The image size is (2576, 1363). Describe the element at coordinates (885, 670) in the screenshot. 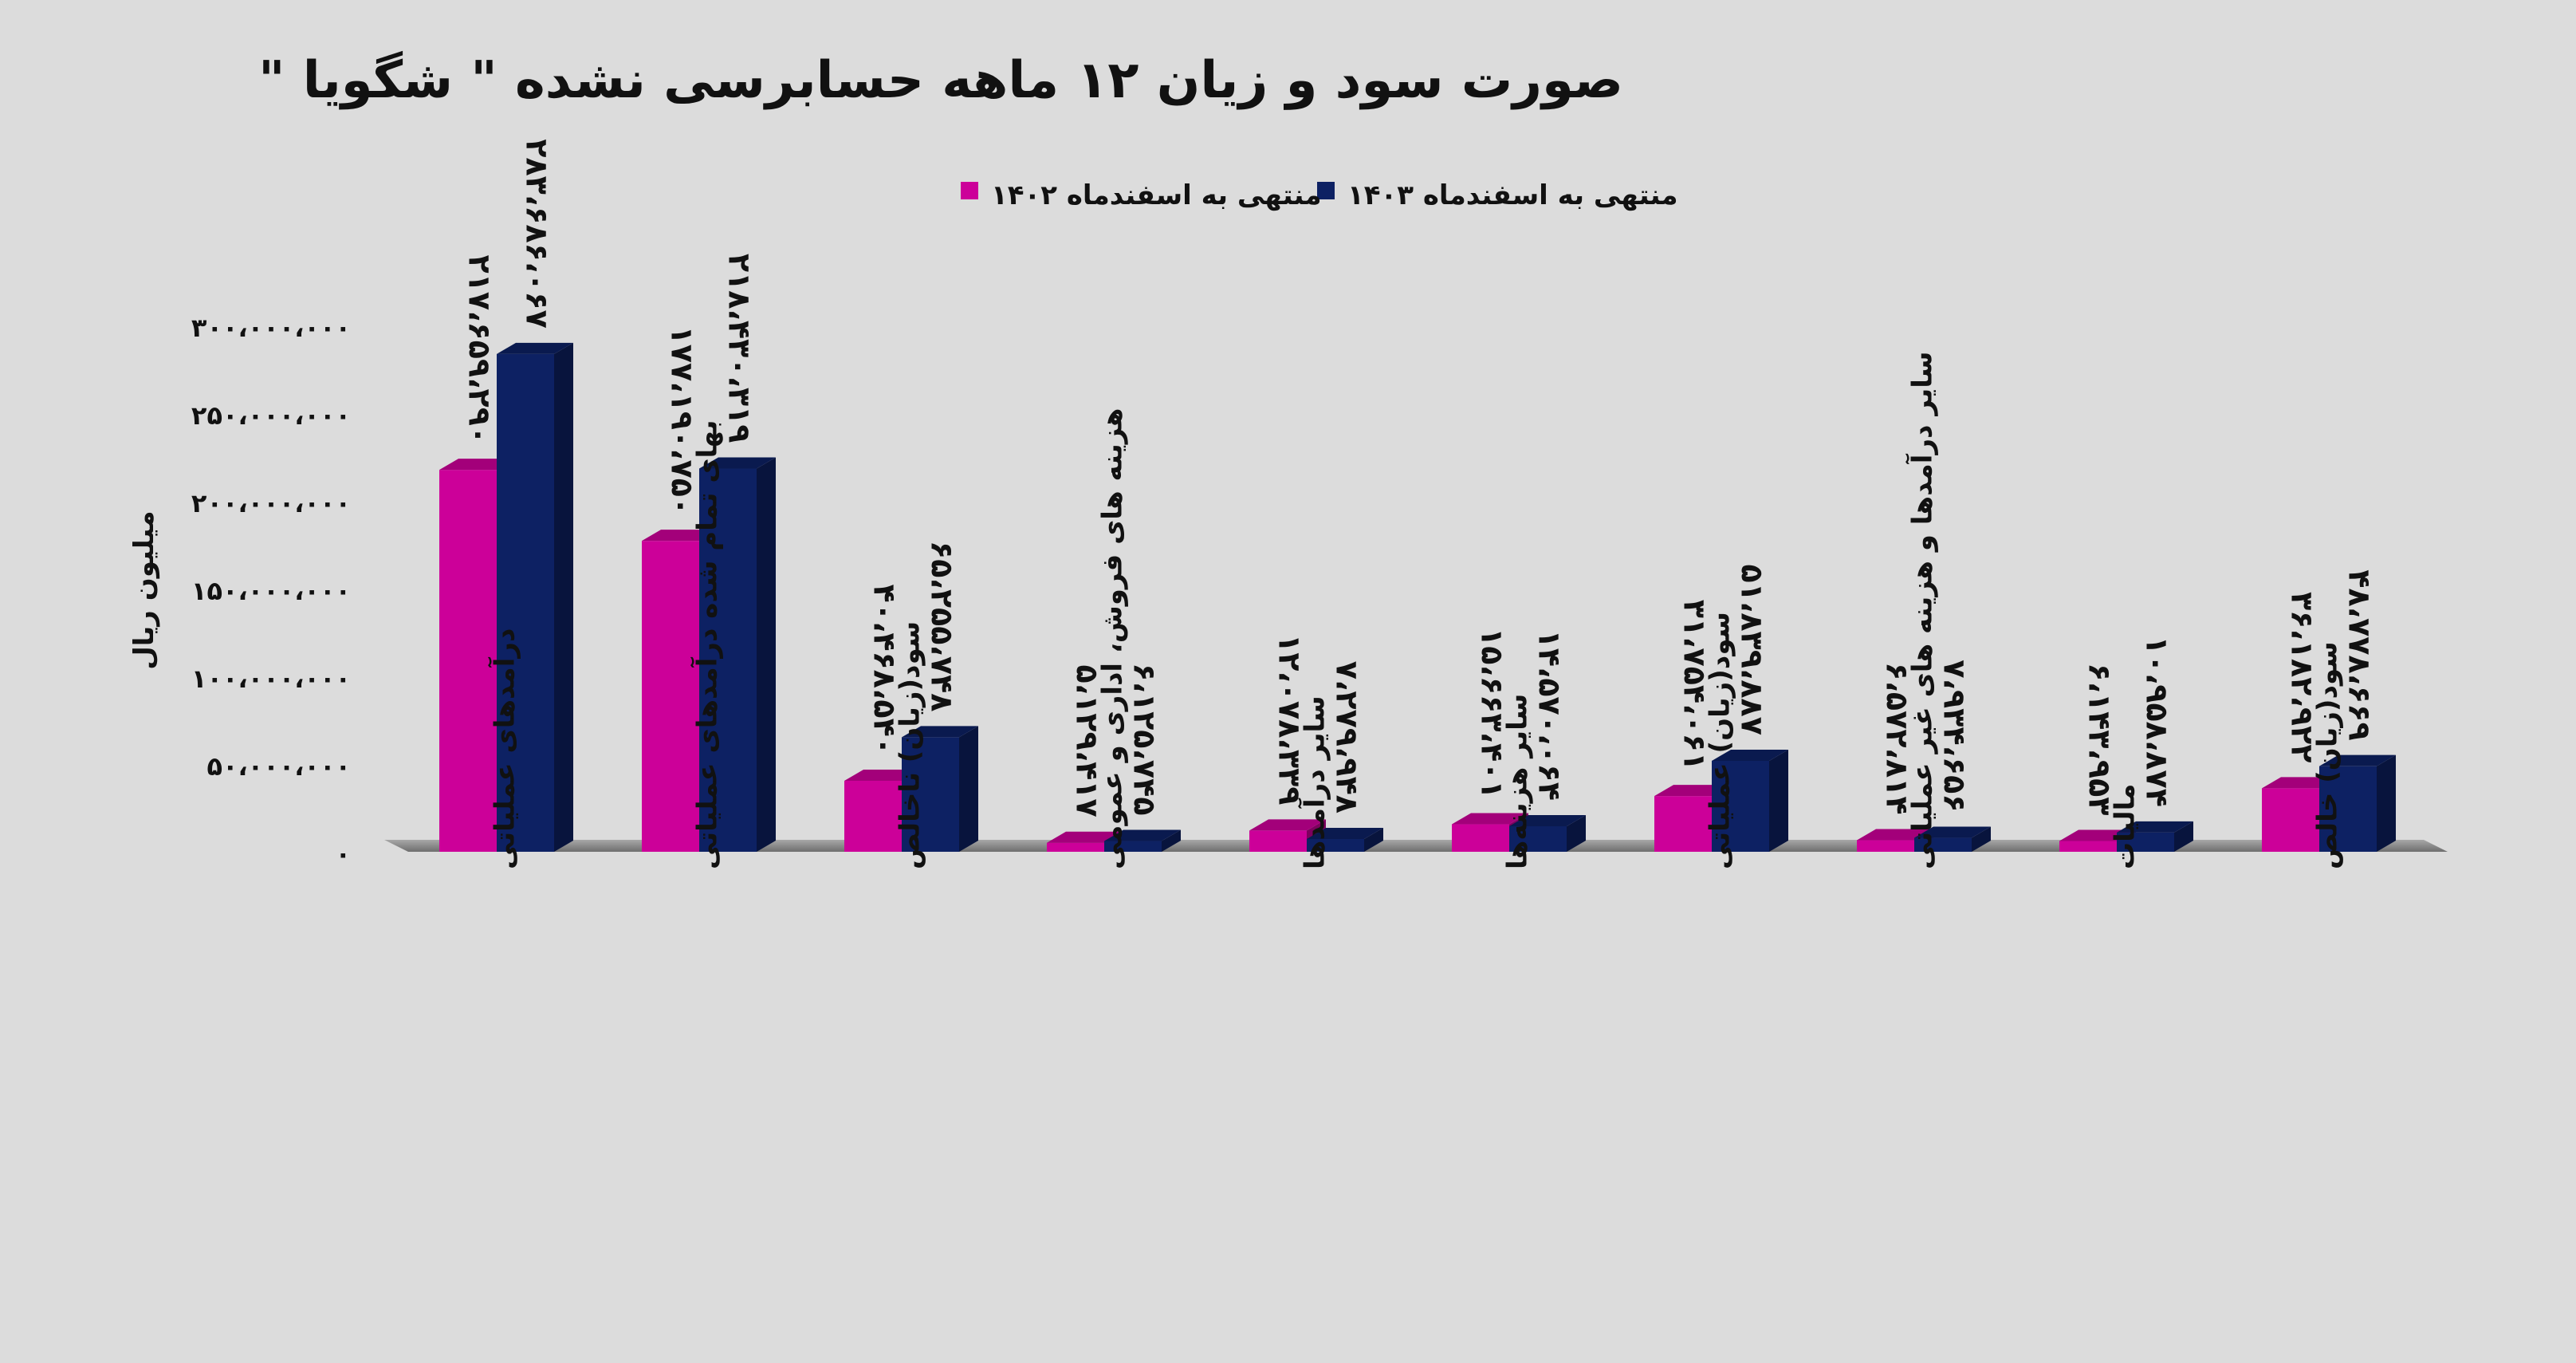

I see `value-label: ۴۰،۴۶۸،۵۴۰` at that location.